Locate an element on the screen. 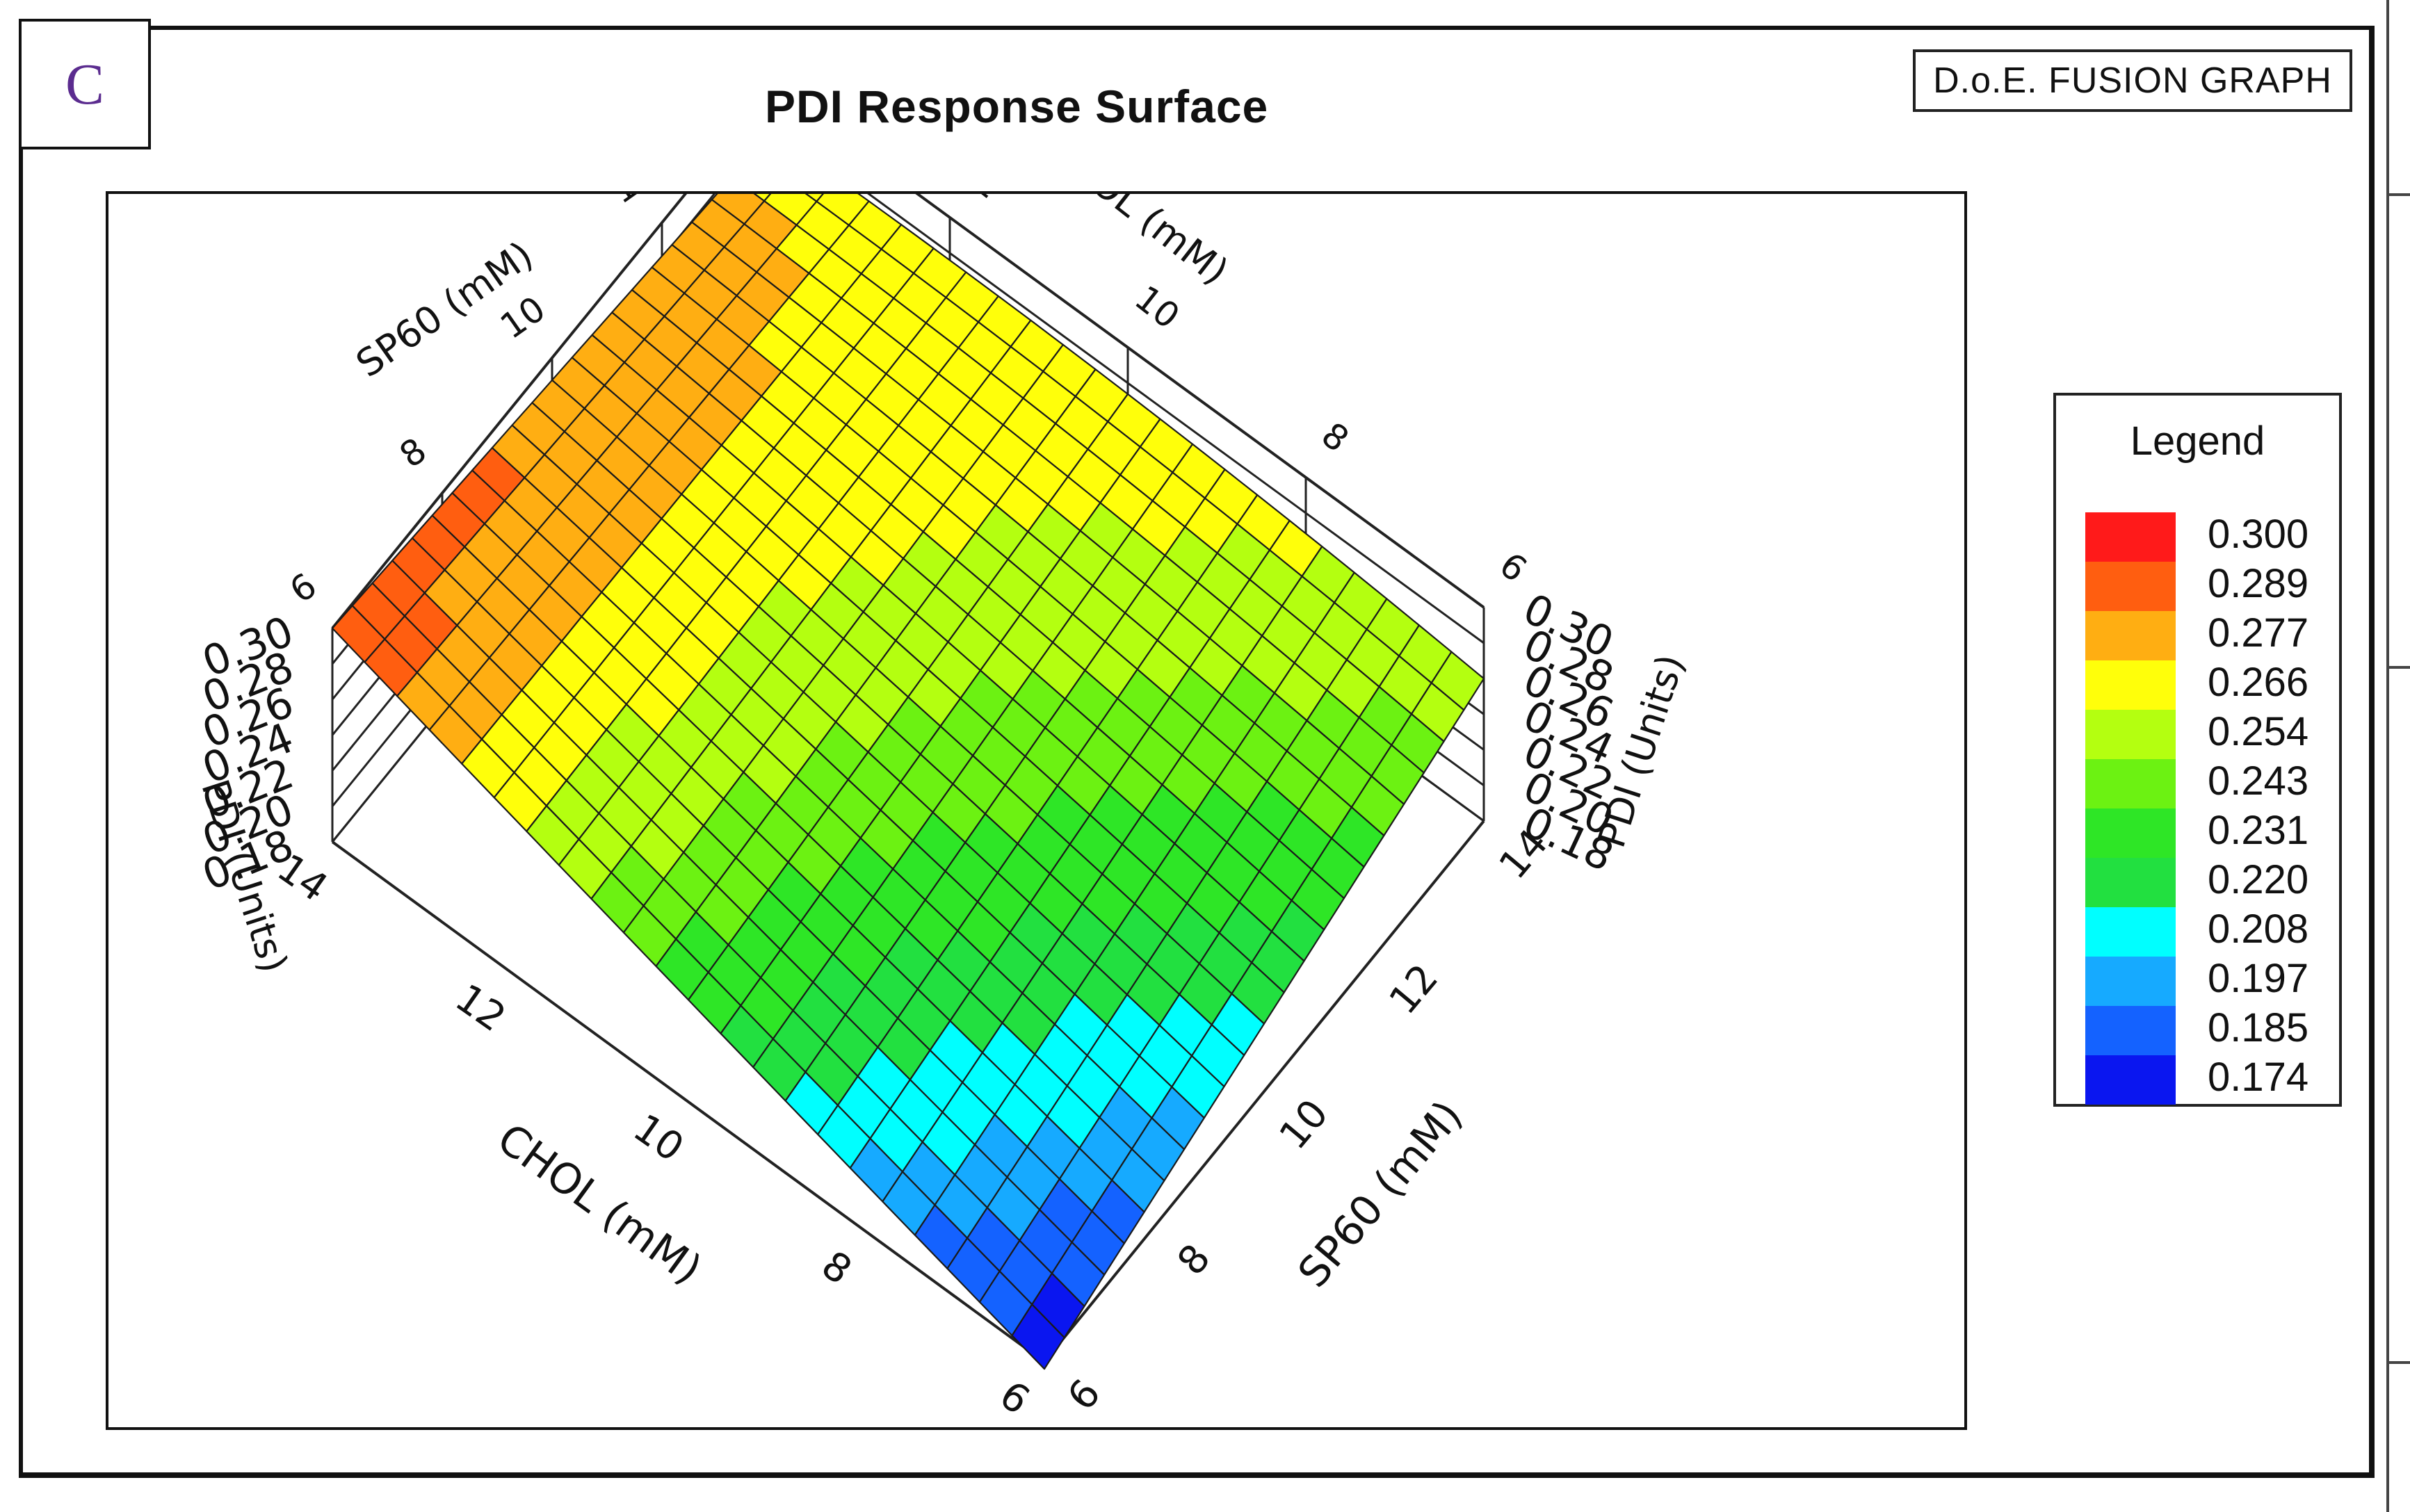  x-tick-label-top: 8 is located at coordinates (1335, 437).